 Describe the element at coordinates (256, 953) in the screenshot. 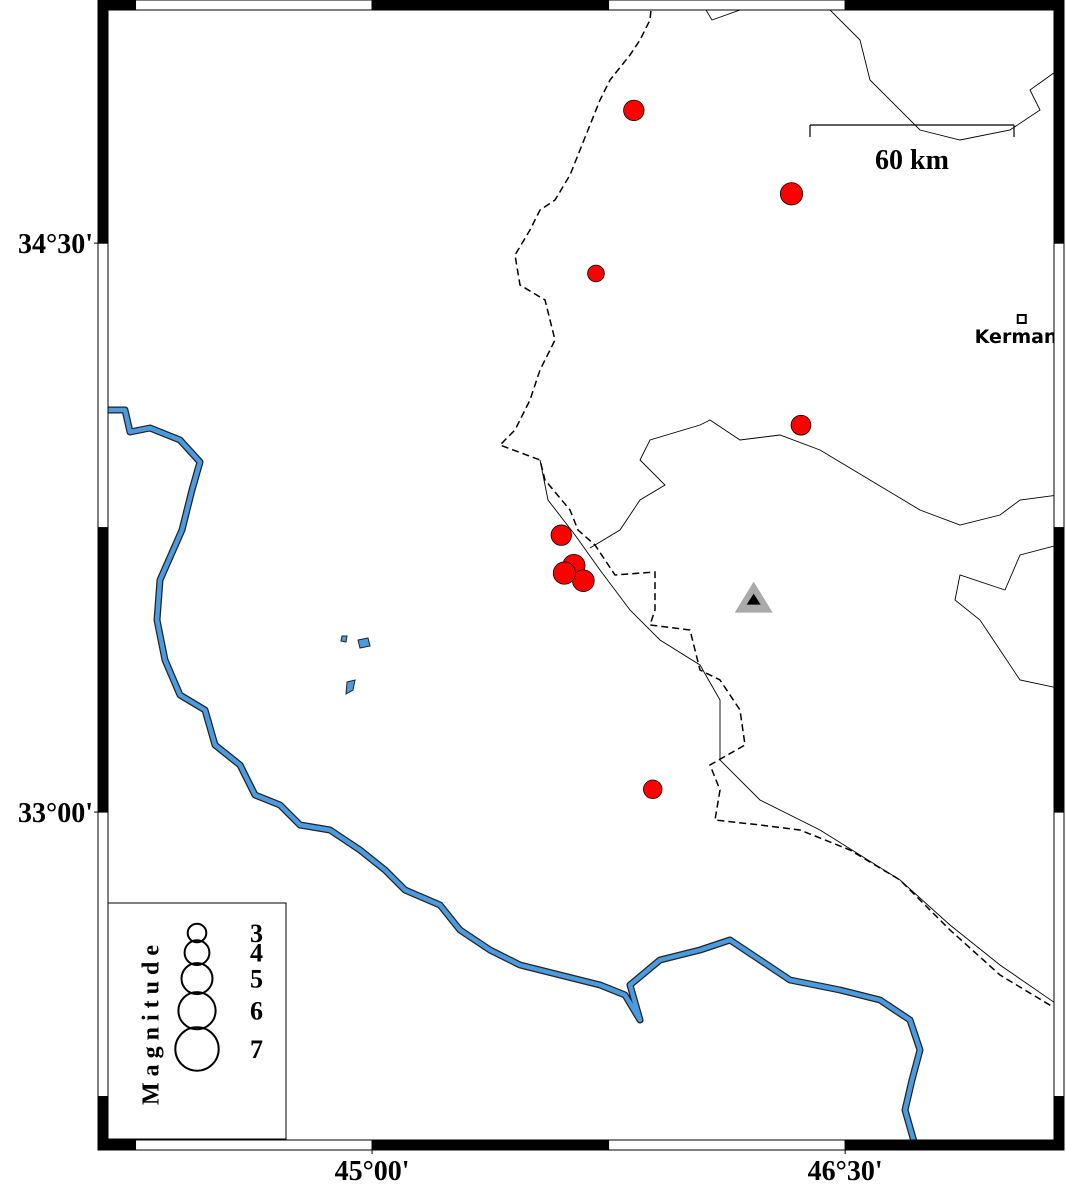

I see `legend-label: 4` at that location.